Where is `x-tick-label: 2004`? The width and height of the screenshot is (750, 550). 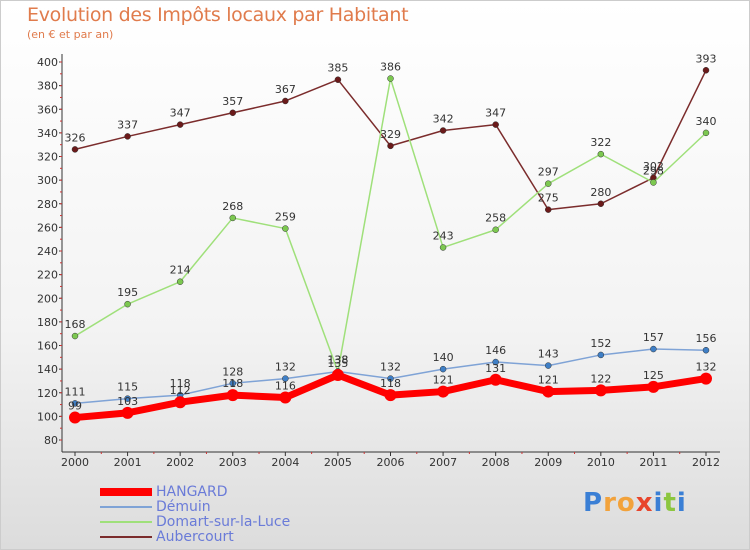
x-tick-label: 2004 is located at coordinates (285, 462).